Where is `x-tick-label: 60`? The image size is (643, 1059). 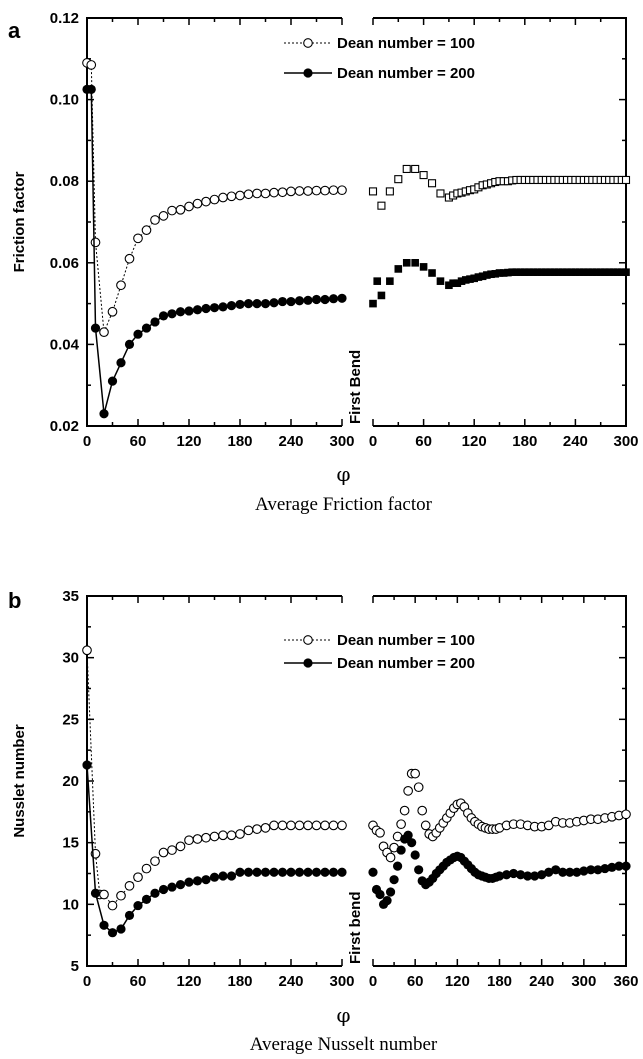
x-tick-label: 60 is located at coordinates (423, 441).